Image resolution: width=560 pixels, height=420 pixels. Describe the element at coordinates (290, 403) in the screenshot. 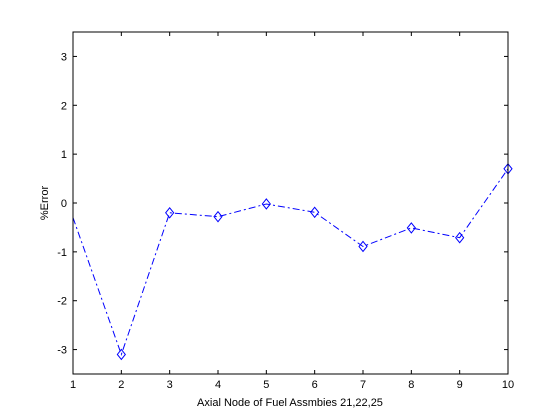

I see `x-axis-label: Axial Node of Fuel Assmbies 21,22,25` at that location.